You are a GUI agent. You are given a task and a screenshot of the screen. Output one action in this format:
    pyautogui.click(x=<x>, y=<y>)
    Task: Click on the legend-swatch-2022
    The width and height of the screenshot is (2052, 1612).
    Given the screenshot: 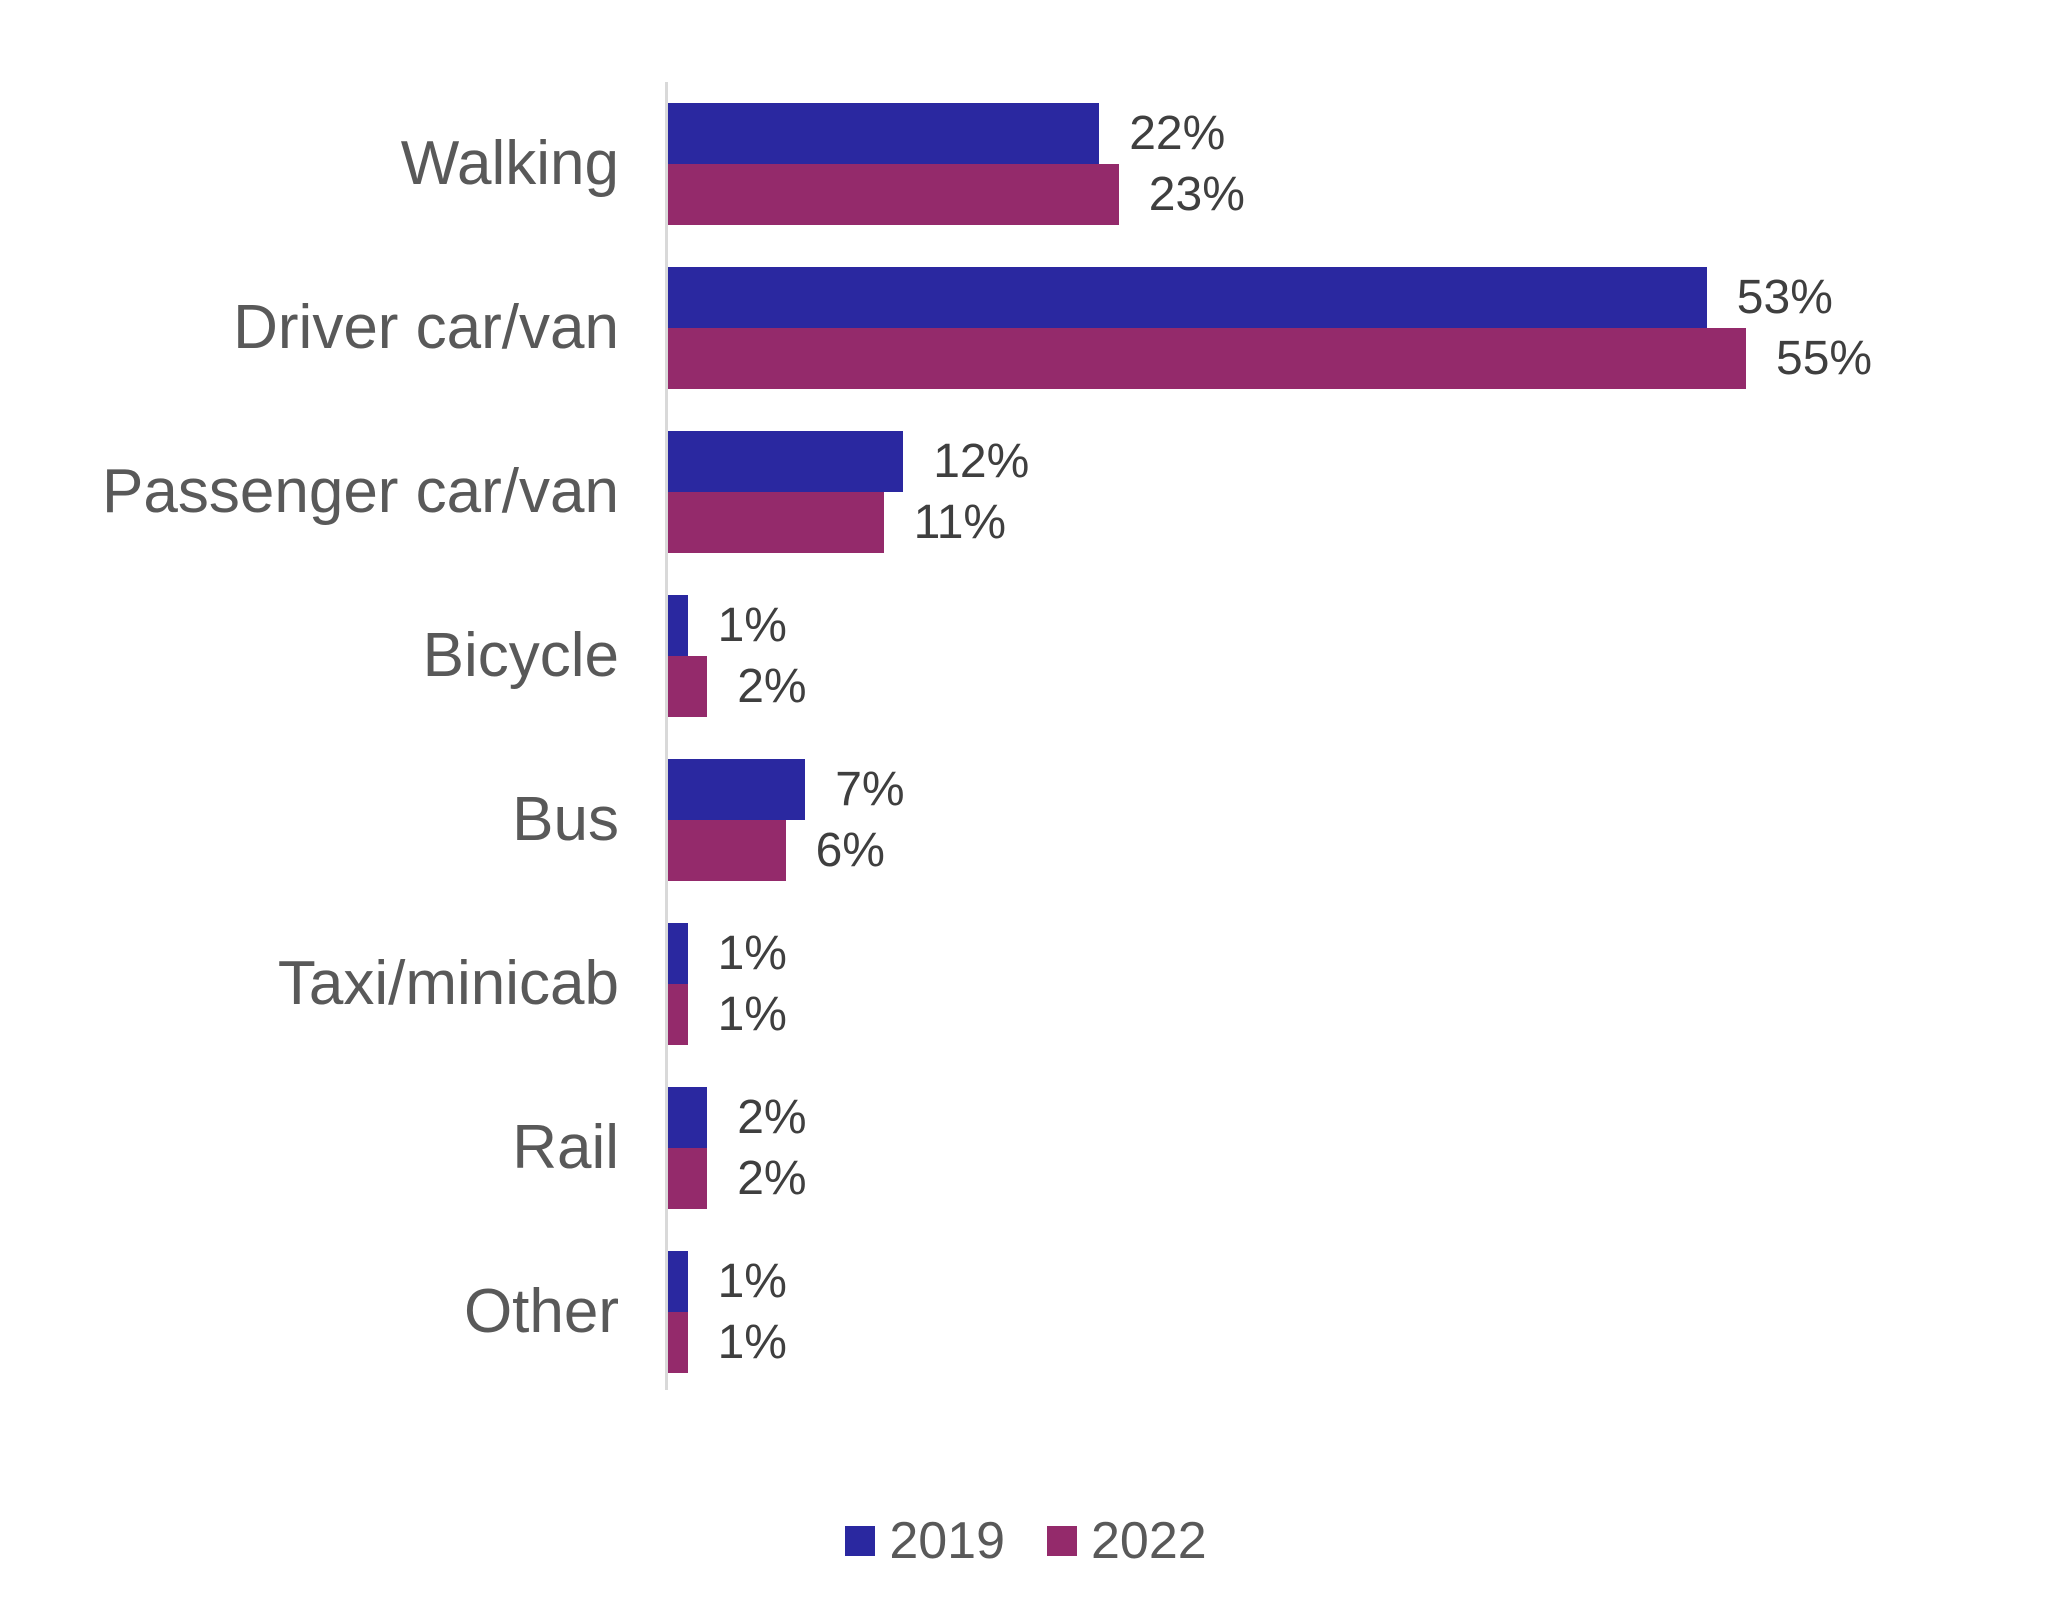 What is the action you would take?
    pyautogui.click(x=1062, y=1541)
    